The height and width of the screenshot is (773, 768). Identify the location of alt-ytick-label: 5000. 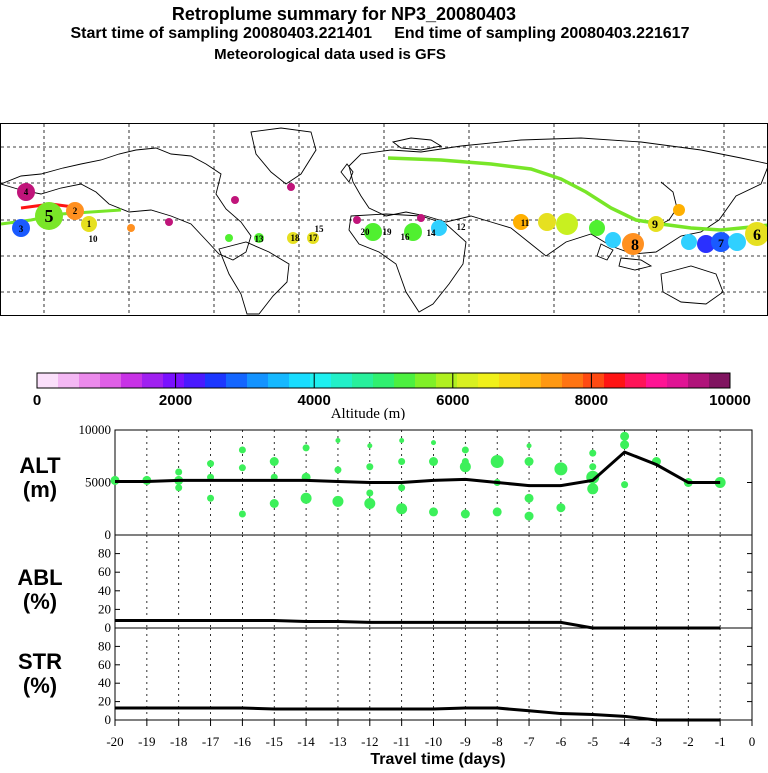
(98, 482).